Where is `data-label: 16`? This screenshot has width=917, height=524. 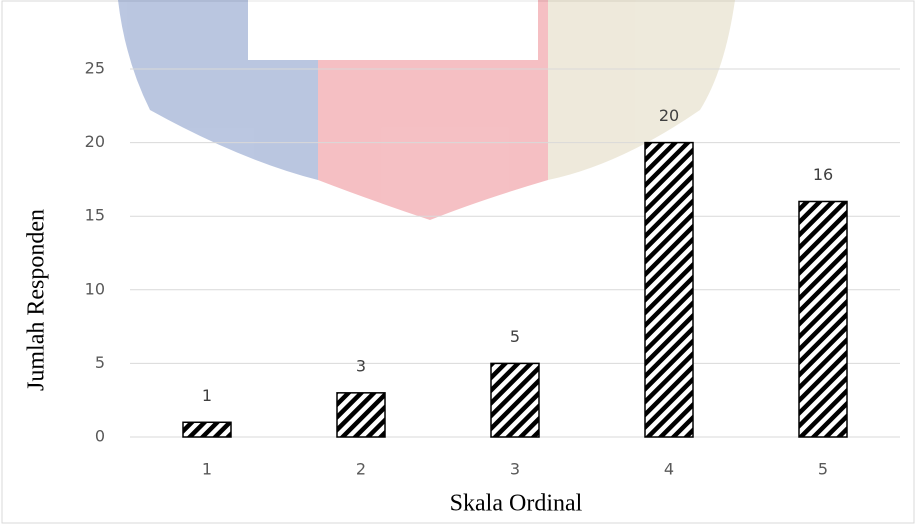 data-label: 16 is located at coordinates (823, 174).